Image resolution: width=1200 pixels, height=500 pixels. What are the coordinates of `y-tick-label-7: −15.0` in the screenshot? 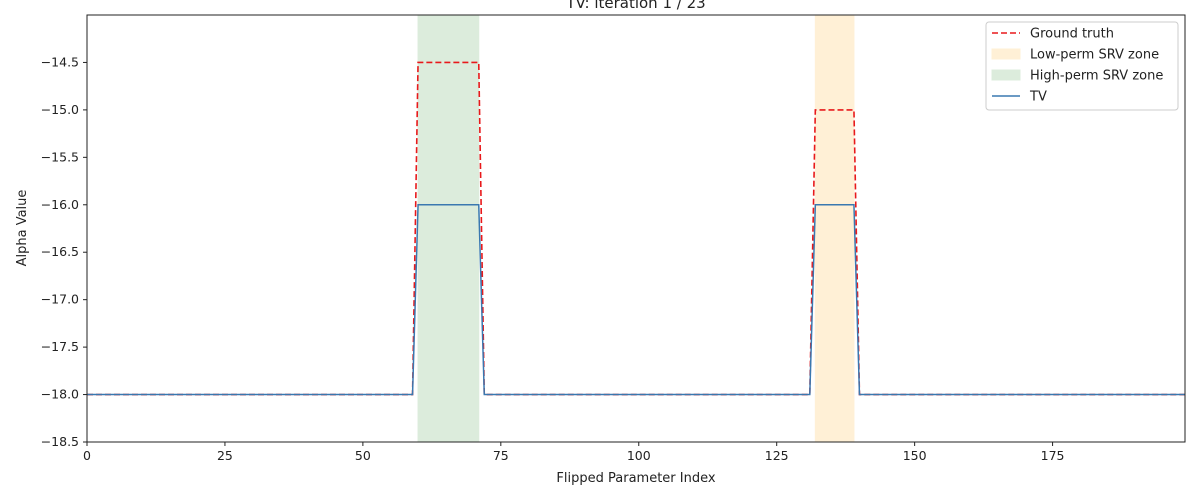 It's located at (60, 109).